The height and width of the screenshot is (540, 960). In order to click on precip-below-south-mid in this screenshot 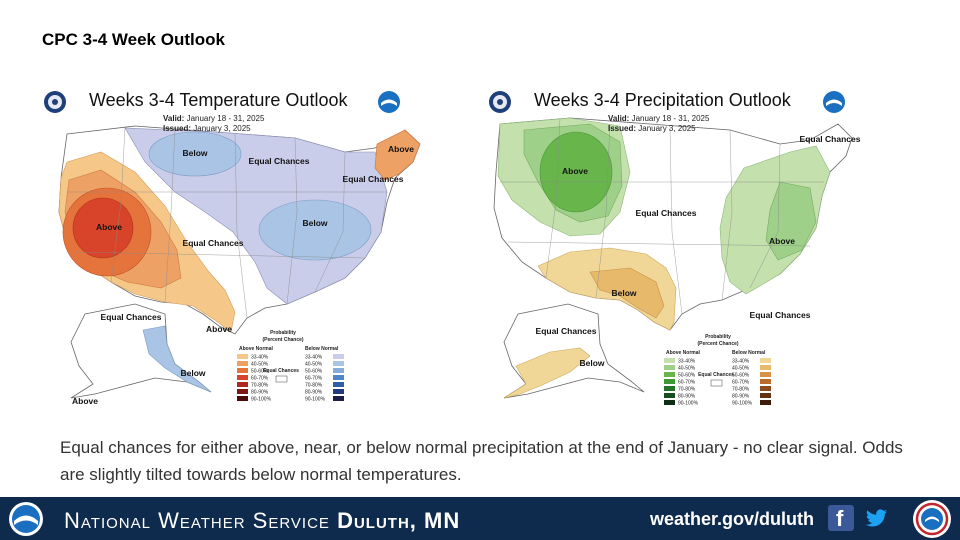, I will do `click(627, 293)`.